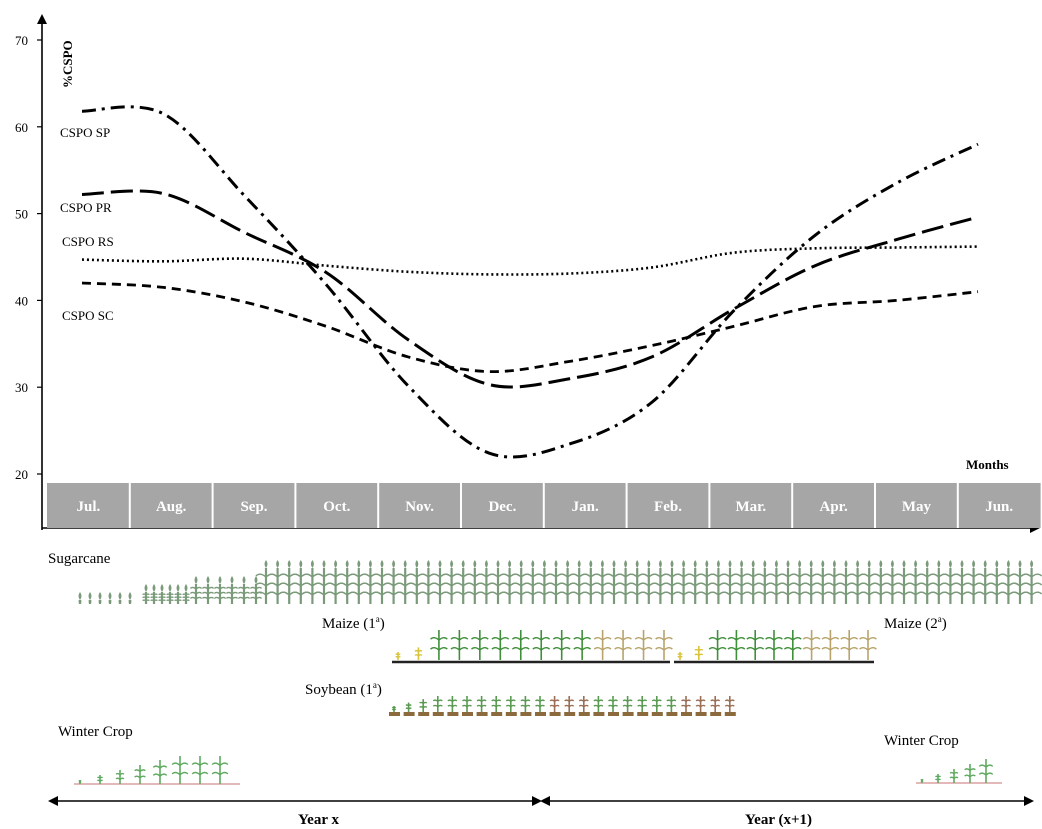 The image size is (1042, 829). I want to click on y-tick-label: 70, so click(21, 40).